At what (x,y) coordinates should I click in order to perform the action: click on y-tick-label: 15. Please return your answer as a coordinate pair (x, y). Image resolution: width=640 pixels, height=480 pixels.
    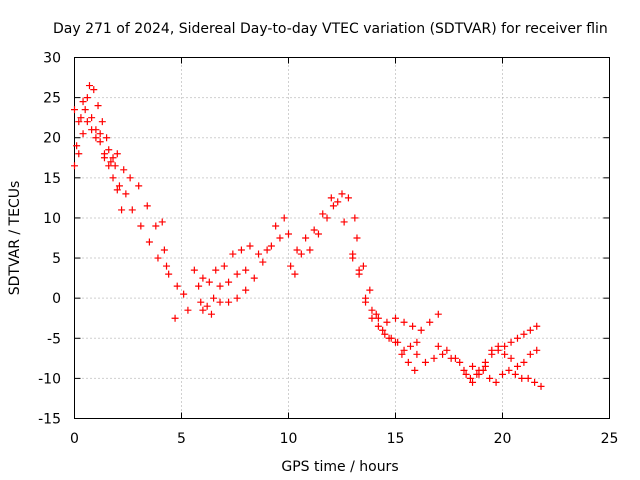
    Looking at the image, I should click on (52, 179).